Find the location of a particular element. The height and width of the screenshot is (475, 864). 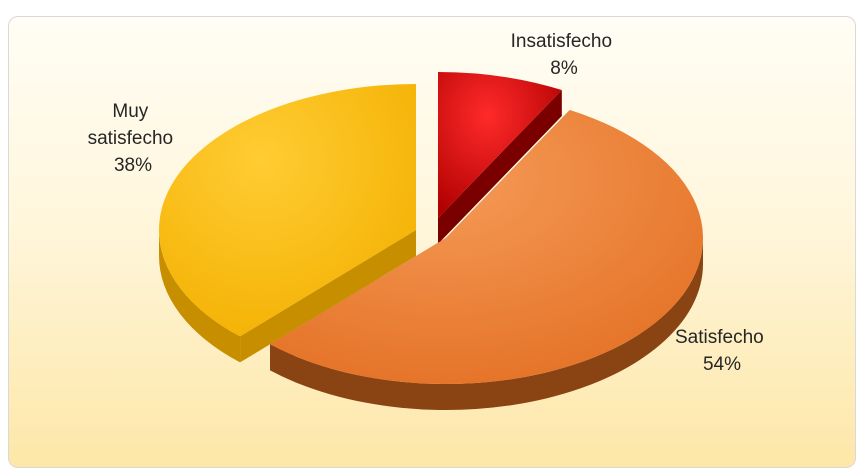

slice-category-satisfecho: Satisfecho is located at coordinates (719, 337).